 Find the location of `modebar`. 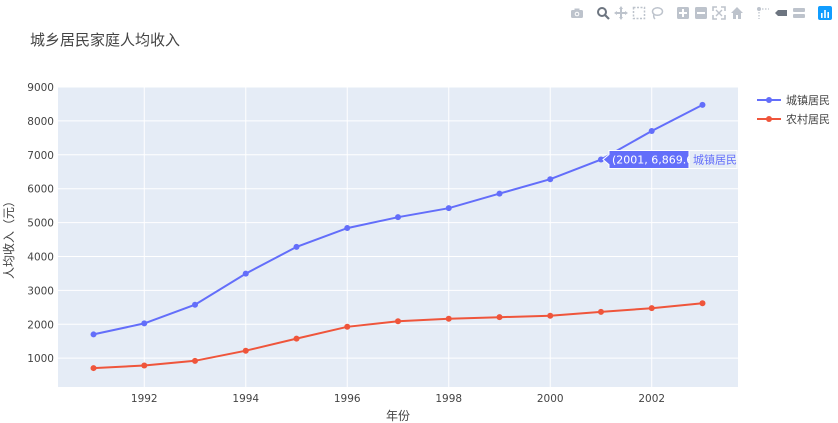

modebar is located at coordinates (697, 13).